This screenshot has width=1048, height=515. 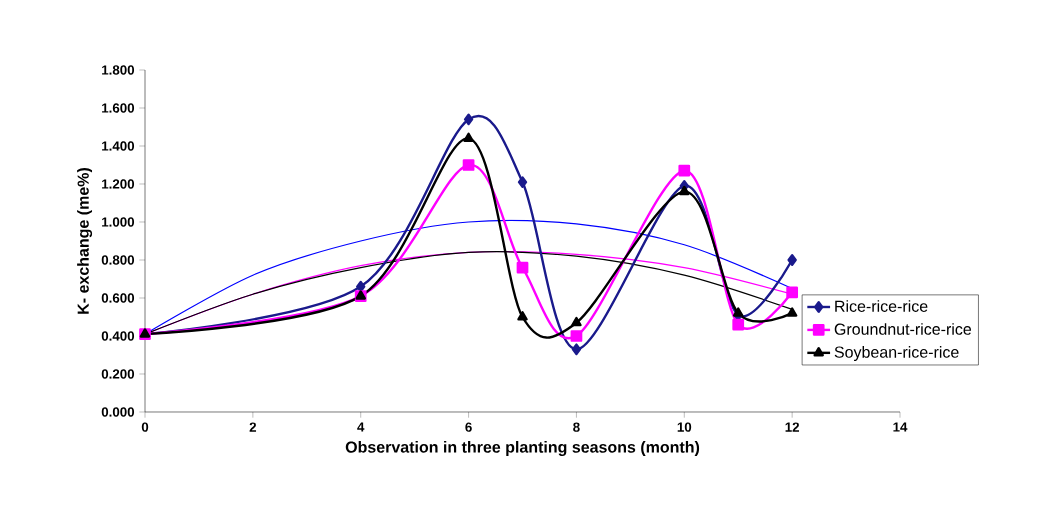 I want to click on legend-label: Rice-rice-rice, so click(x=881, y=306).